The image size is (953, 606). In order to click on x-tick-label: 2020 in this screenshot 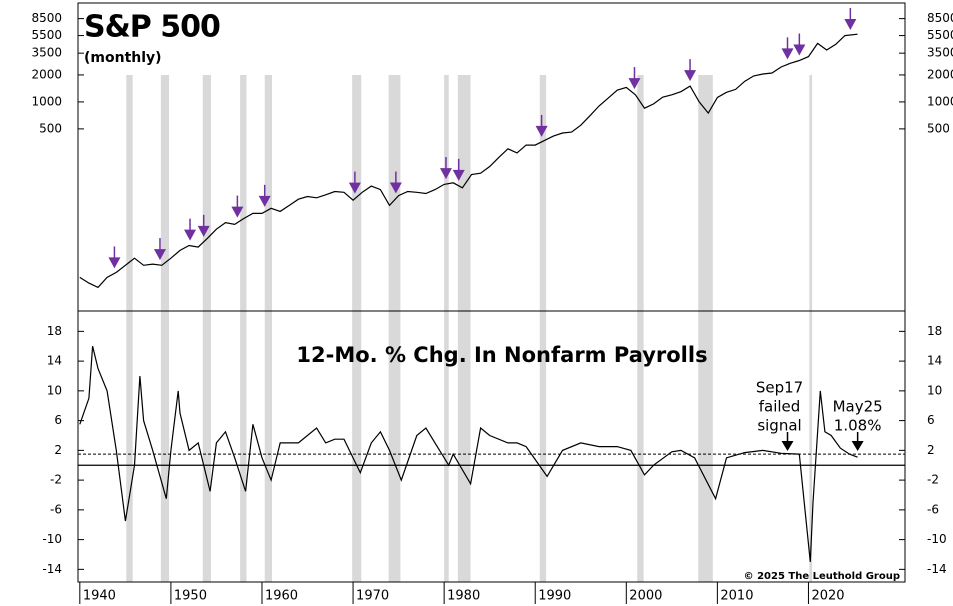, I will do `click(827, 596)`.